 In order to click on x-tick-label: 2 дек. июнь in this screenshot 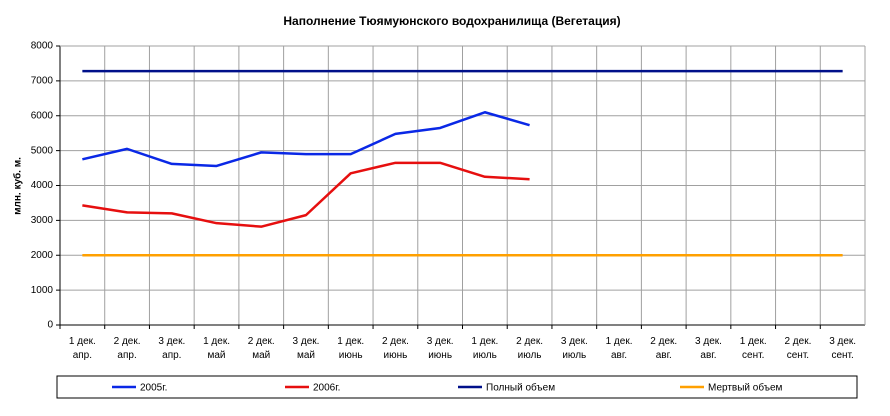, I will do `click(395, 348)`.